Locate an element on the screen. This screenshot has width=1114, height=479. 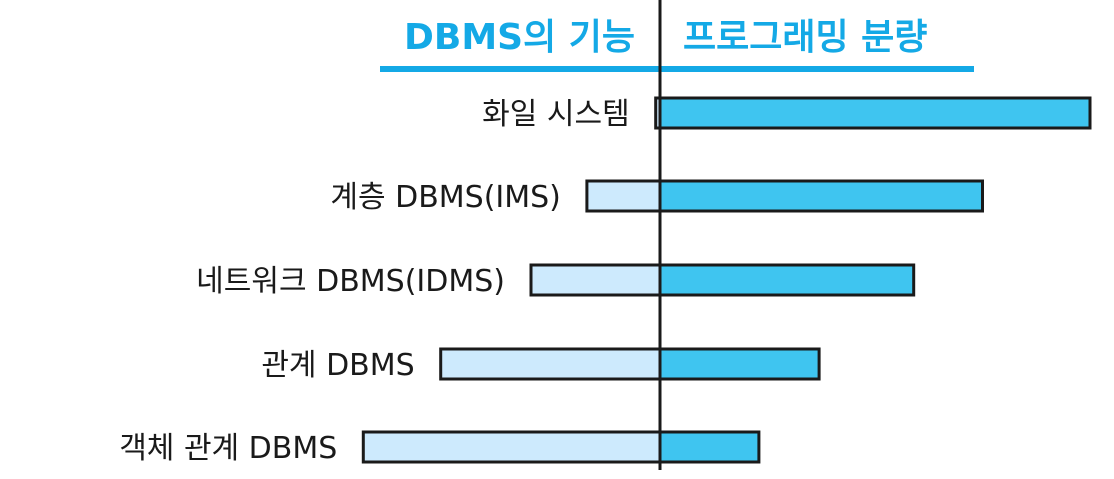
category-label: 계층 DBMS(IMS) is located at coordinates (445, 197).